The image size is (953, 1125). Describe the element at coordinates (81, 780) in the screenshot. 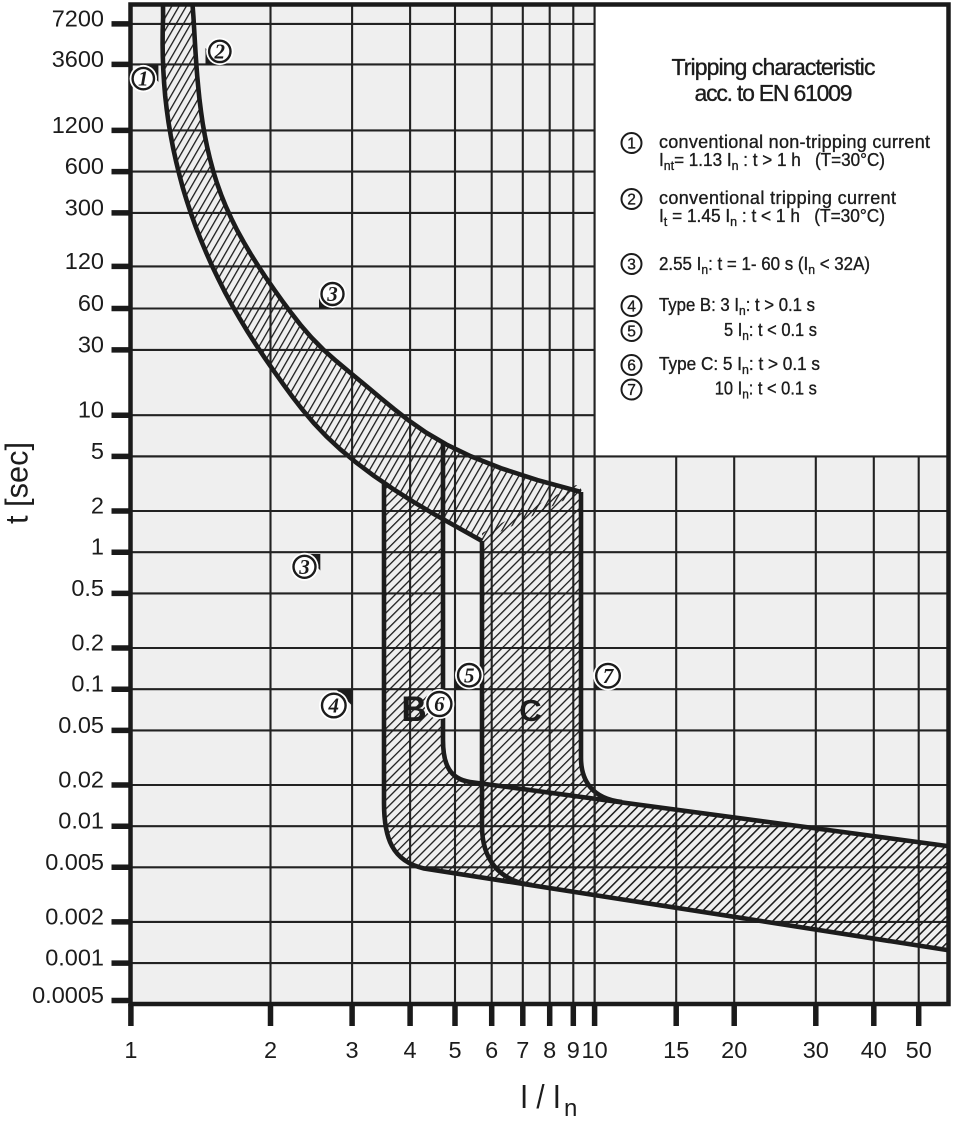

I see `svg-text: 0.02` at that location.